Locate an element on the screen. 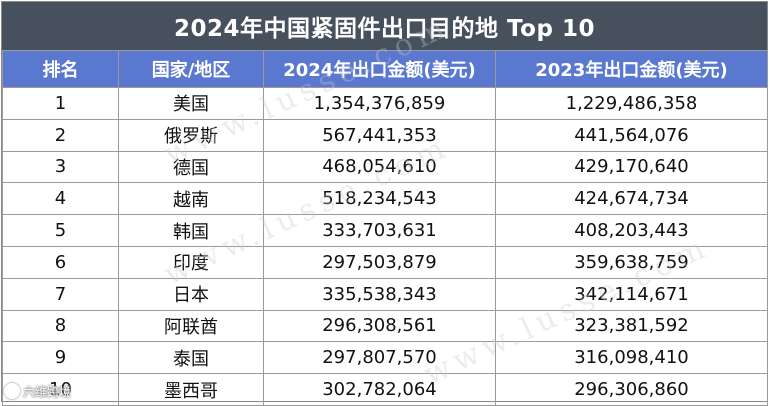 The width and height of the screenshot is (770, 406). rank-cell: 2 is located at coordinates (60, 135).